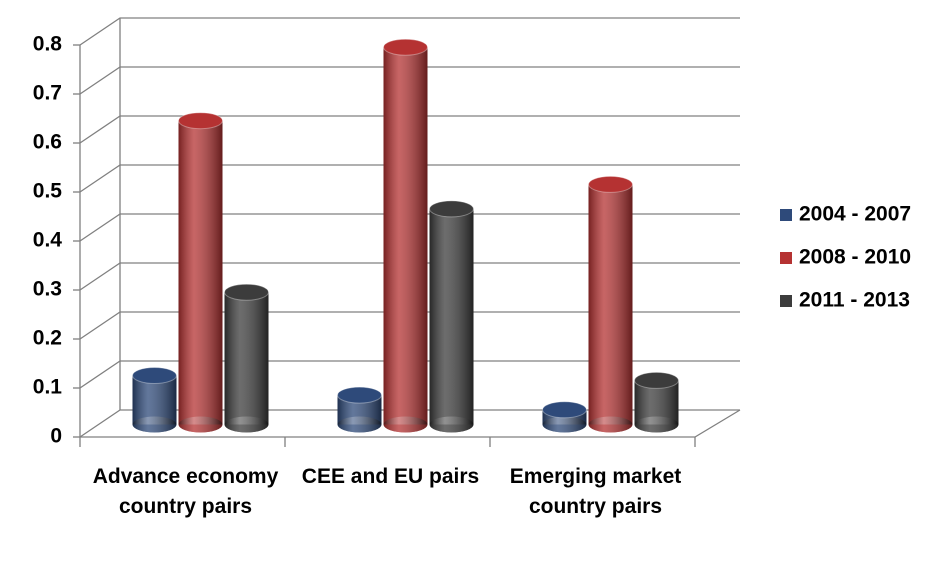  What do you see at coordinates (855, 257) in the screenshot?
I see `legend-label: 2008 - 2010` at bounding box center [855, 257].